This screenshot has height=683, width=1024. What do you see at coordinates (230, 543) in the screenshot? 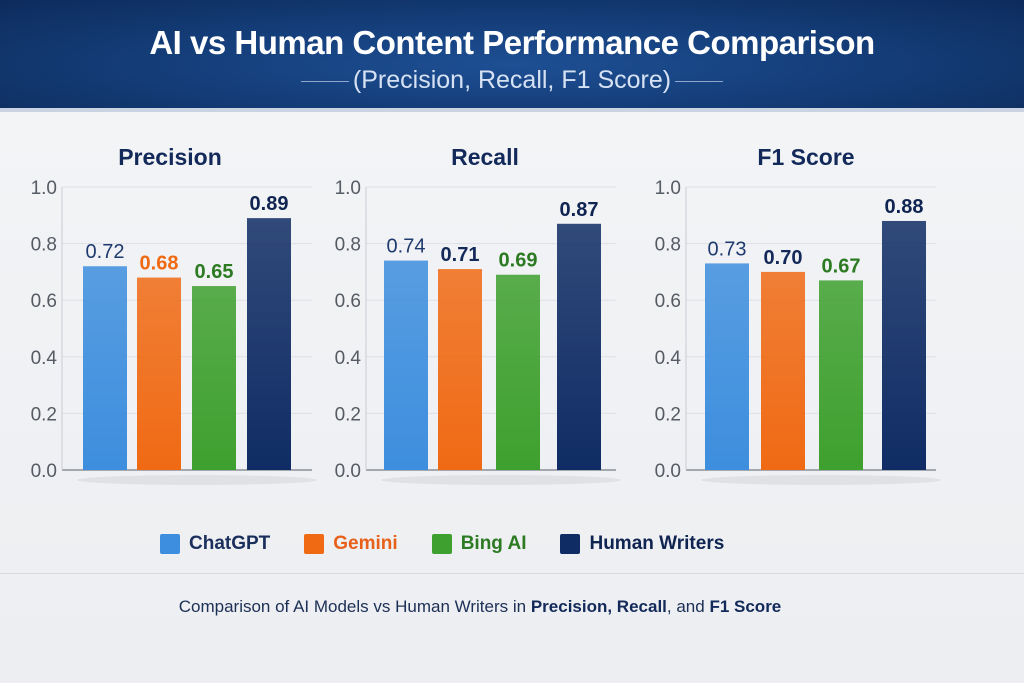
I see `legend-label: ChatGPT` at bounding box center [230, 543].